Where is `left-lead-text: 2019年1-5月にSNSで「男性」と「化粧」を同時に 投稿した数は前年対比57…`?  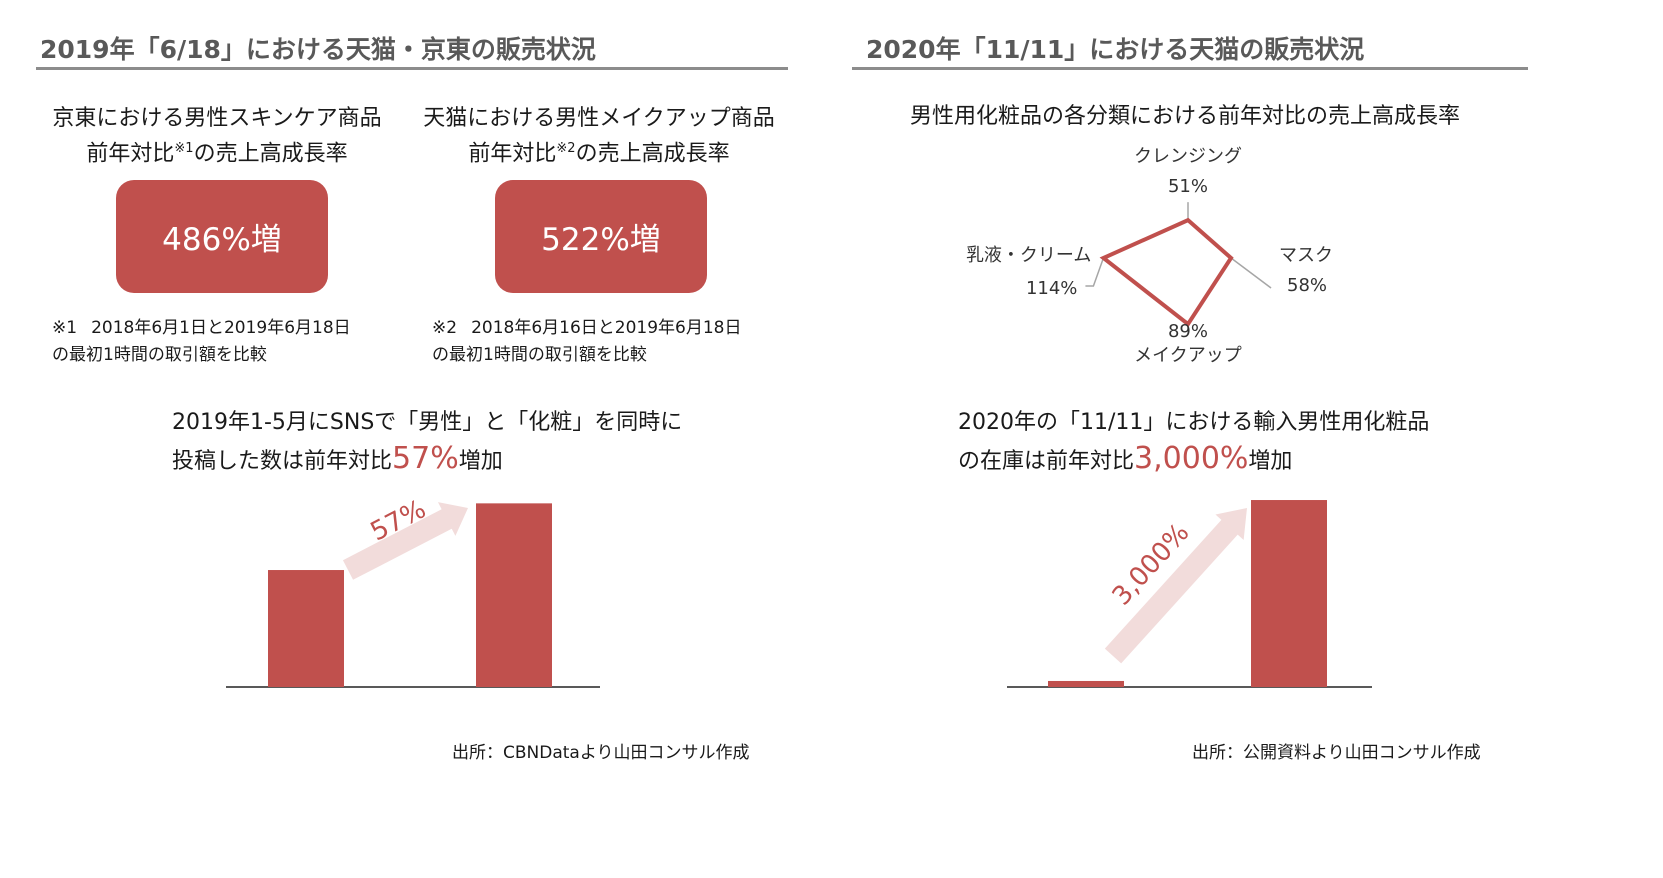 left-lead-text: 2019年1-5月にSNSで「男性」と「化粧」を同時に 投稿した数は前年対比57… is located at coordinates (427, 442).